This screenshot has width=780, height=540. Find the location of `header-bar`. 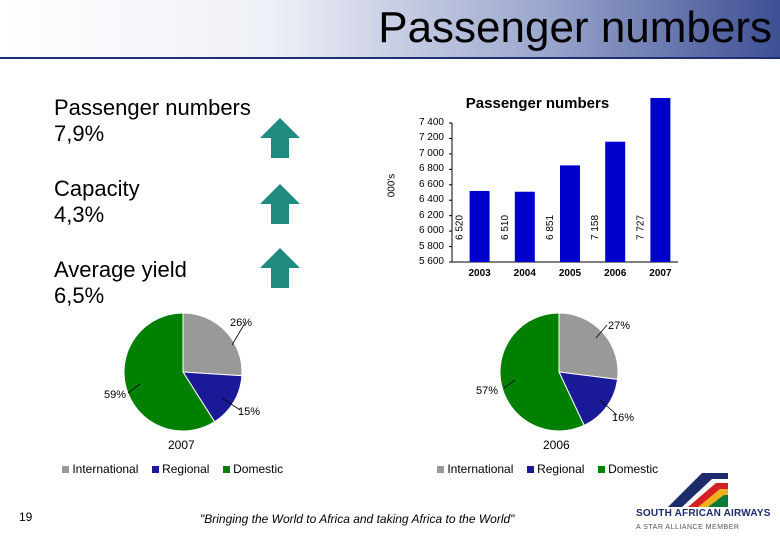

header-bar is located at coordinates (390, 29).